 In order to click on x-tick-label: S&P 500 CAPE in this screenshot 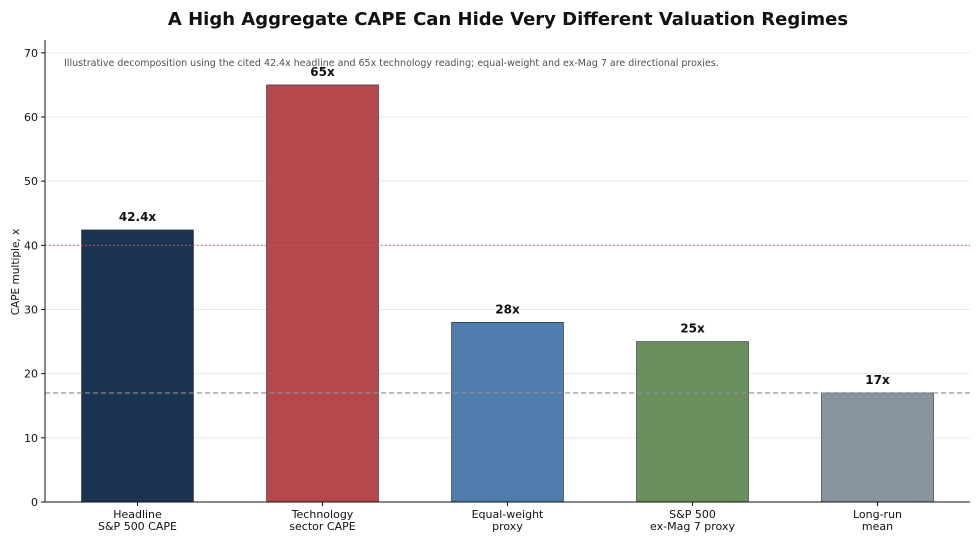, I will do `click(137, 526)`.